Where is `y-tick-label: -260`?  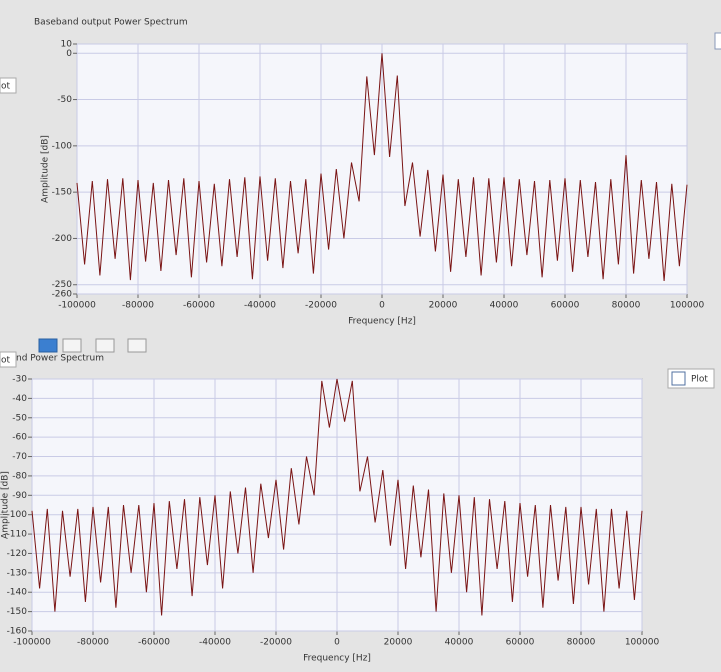 y-tick-label: -260 is located at coordinates (62, 295).